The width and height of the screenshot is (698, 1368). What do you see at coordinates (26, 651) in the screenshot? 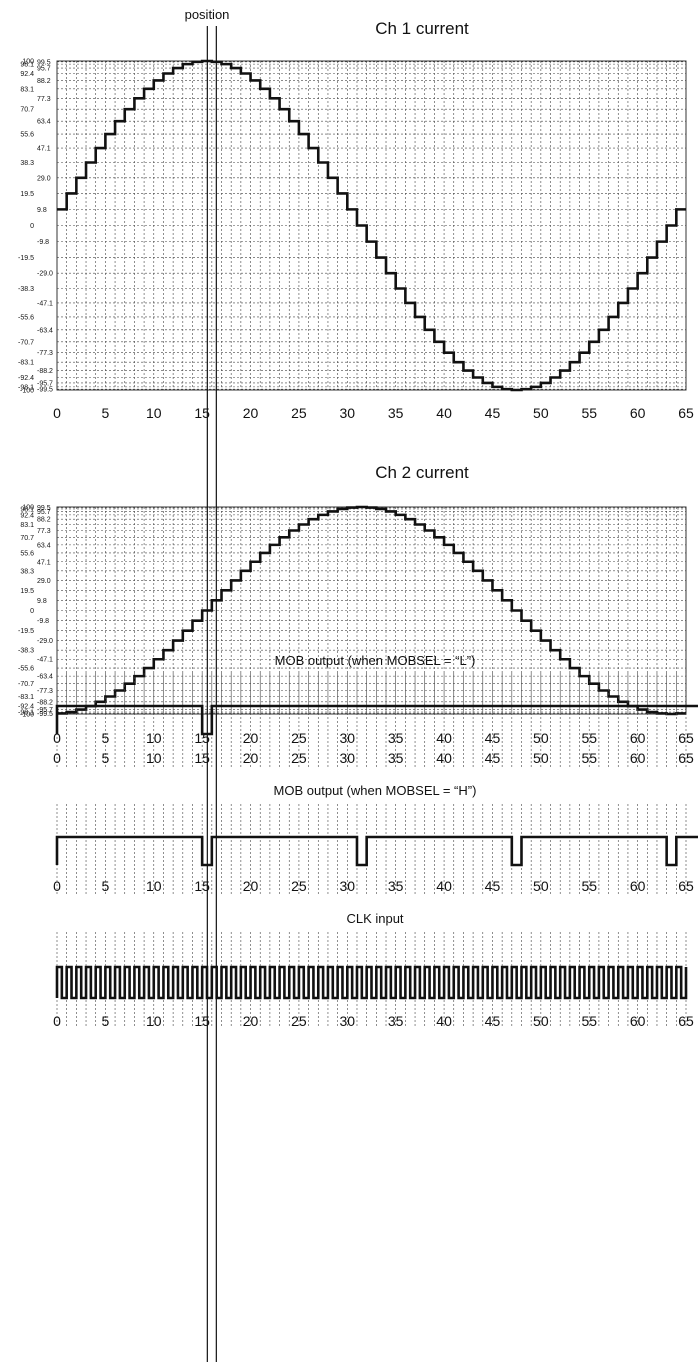
I see `ch2-y-tick-label: -38.3` at bounding box center [26, 651].